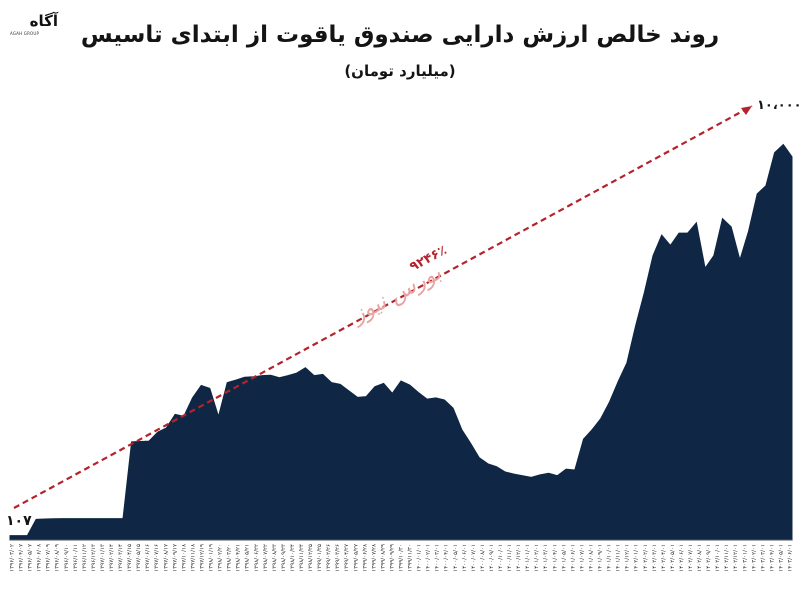 This screenshot has width=800, height=600. I want to click on x-tick-label: ۱۳۹۷/۰۴/۱۵, so click(130, 558).